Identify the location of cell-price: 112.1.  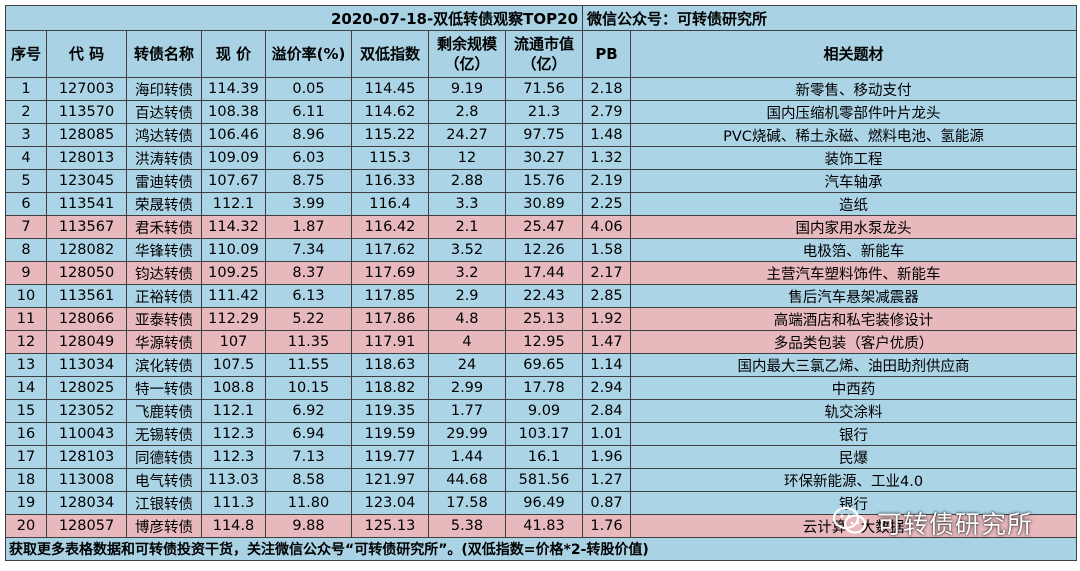
(233, 411).